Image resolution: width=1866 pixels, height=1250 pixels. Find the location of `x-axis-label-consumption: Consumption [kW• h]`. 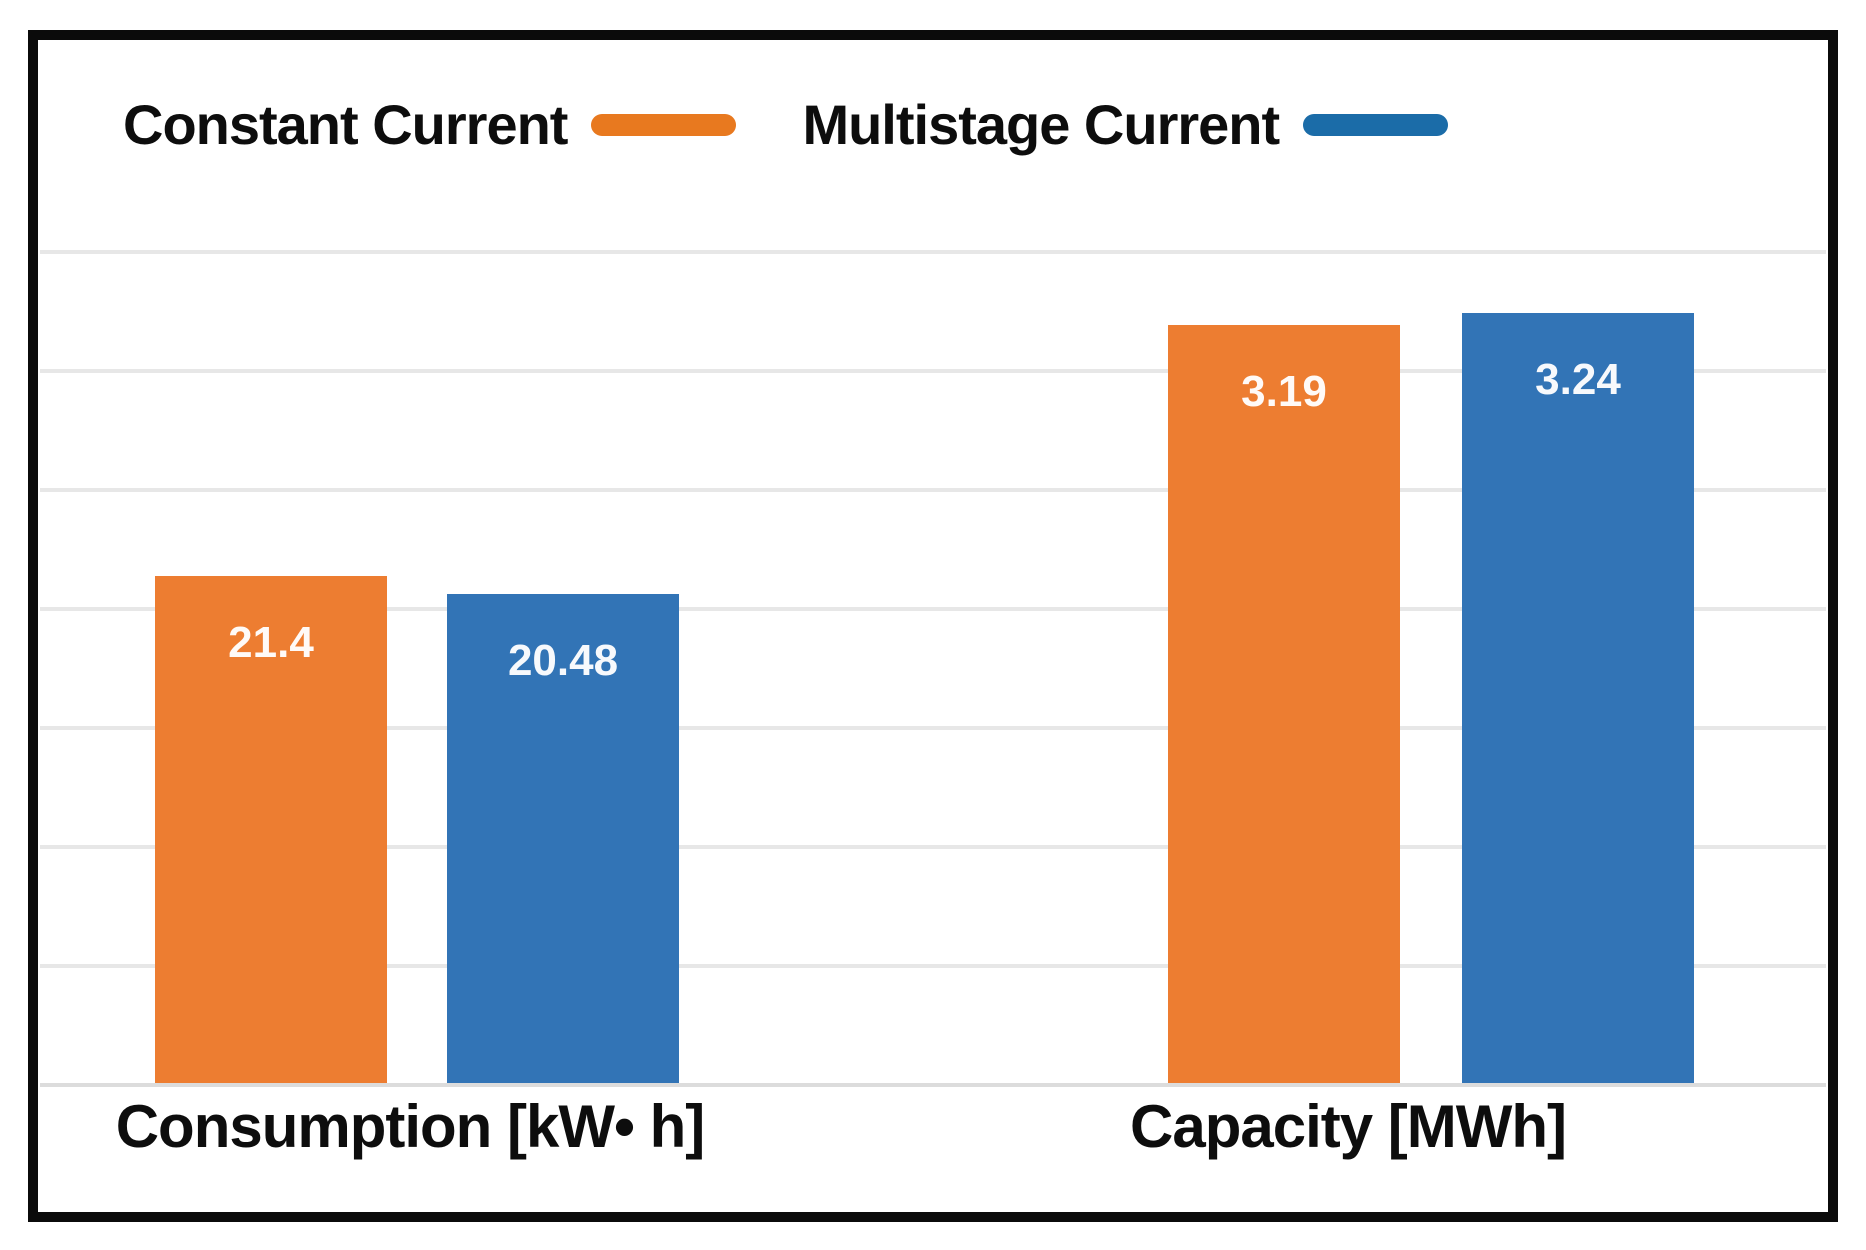

x-axis-label-consumption: Consumption [kW• h] is located at coordinates (410, 1126).